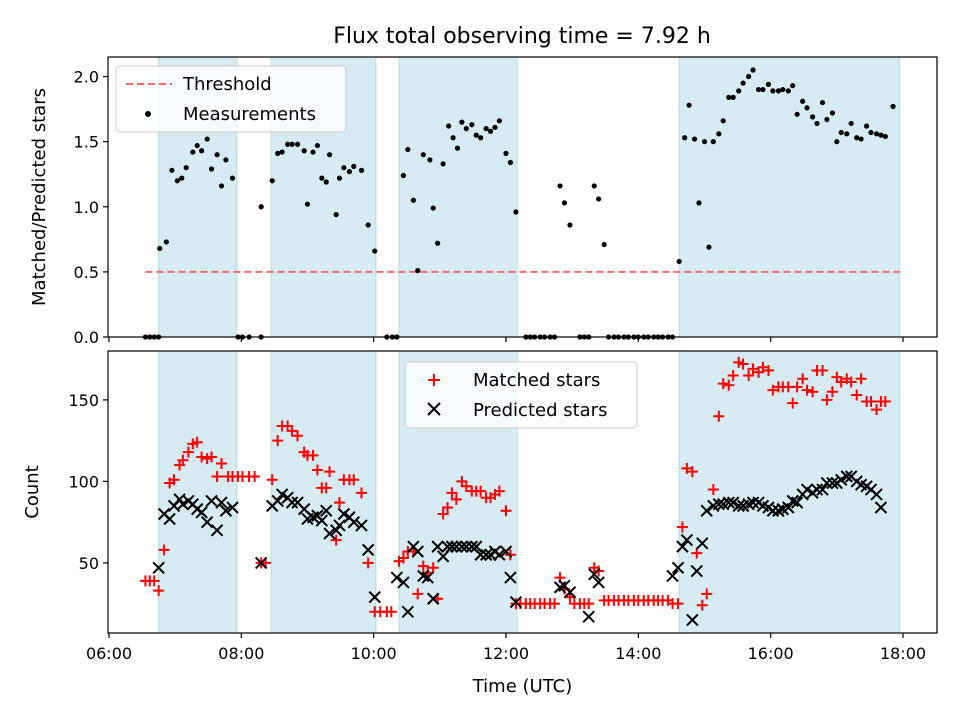  Describe the element at coordinates (771, 653) in the screenshot. I see `x-tick-label: 16:00` at that location.